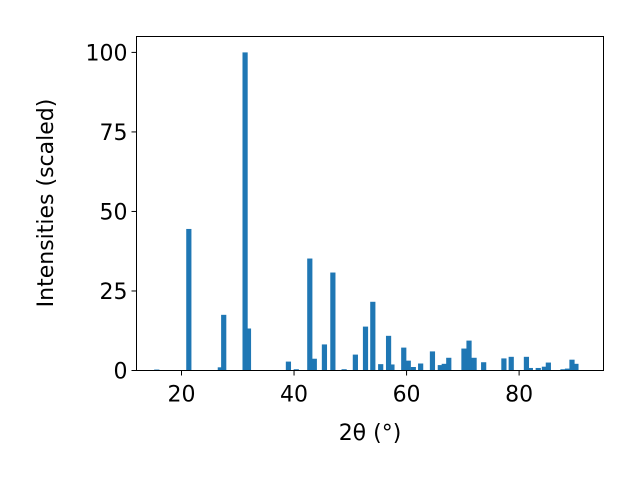 The width and height of the screenshot is (640, 480). Describe the element at coordinates (107, 53) in the screenshot. I see `y-tick-label: 100` at that location.